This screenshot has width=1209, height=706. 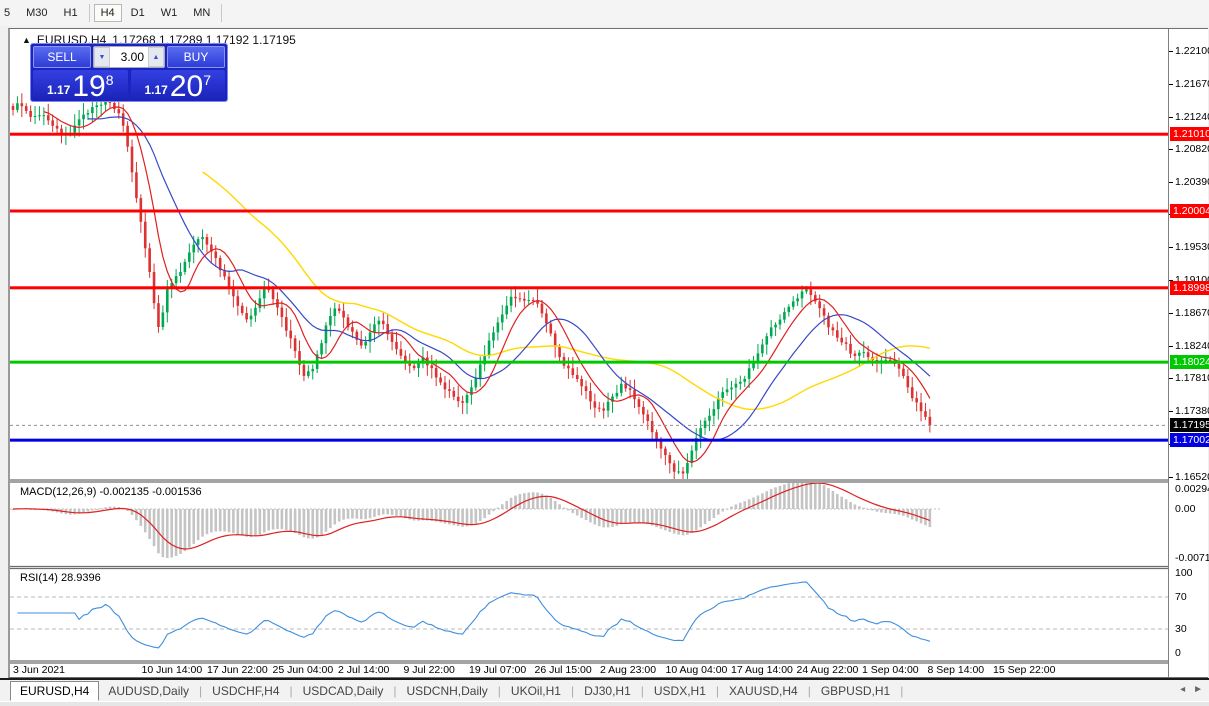 What do you see at coordinates (607, 690) in the screenshot?
I see `tab-dj30-h1: DJ30,H1` at bounding box center [607, 690].